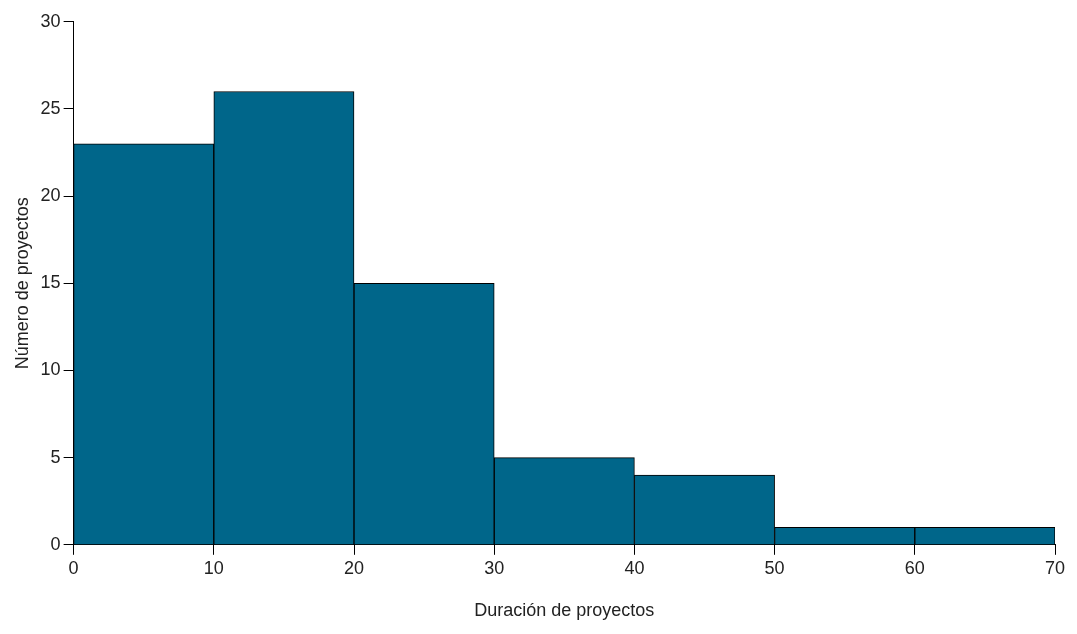 The image size is (1077, 634). Describe the element at coordinates (50, 282) in the screenshot. I see `y-tick-label: 15` at that location.